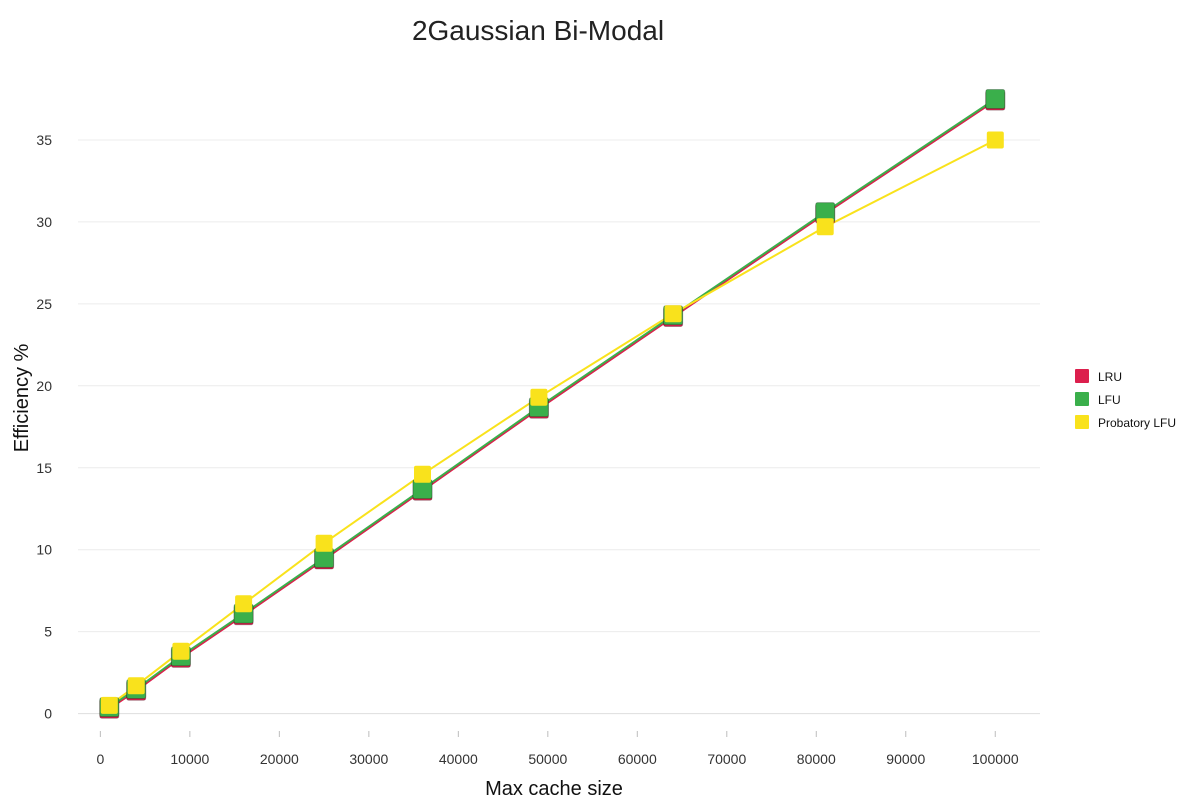  I want to click on y-tick-label: 30, so click(44, 222).